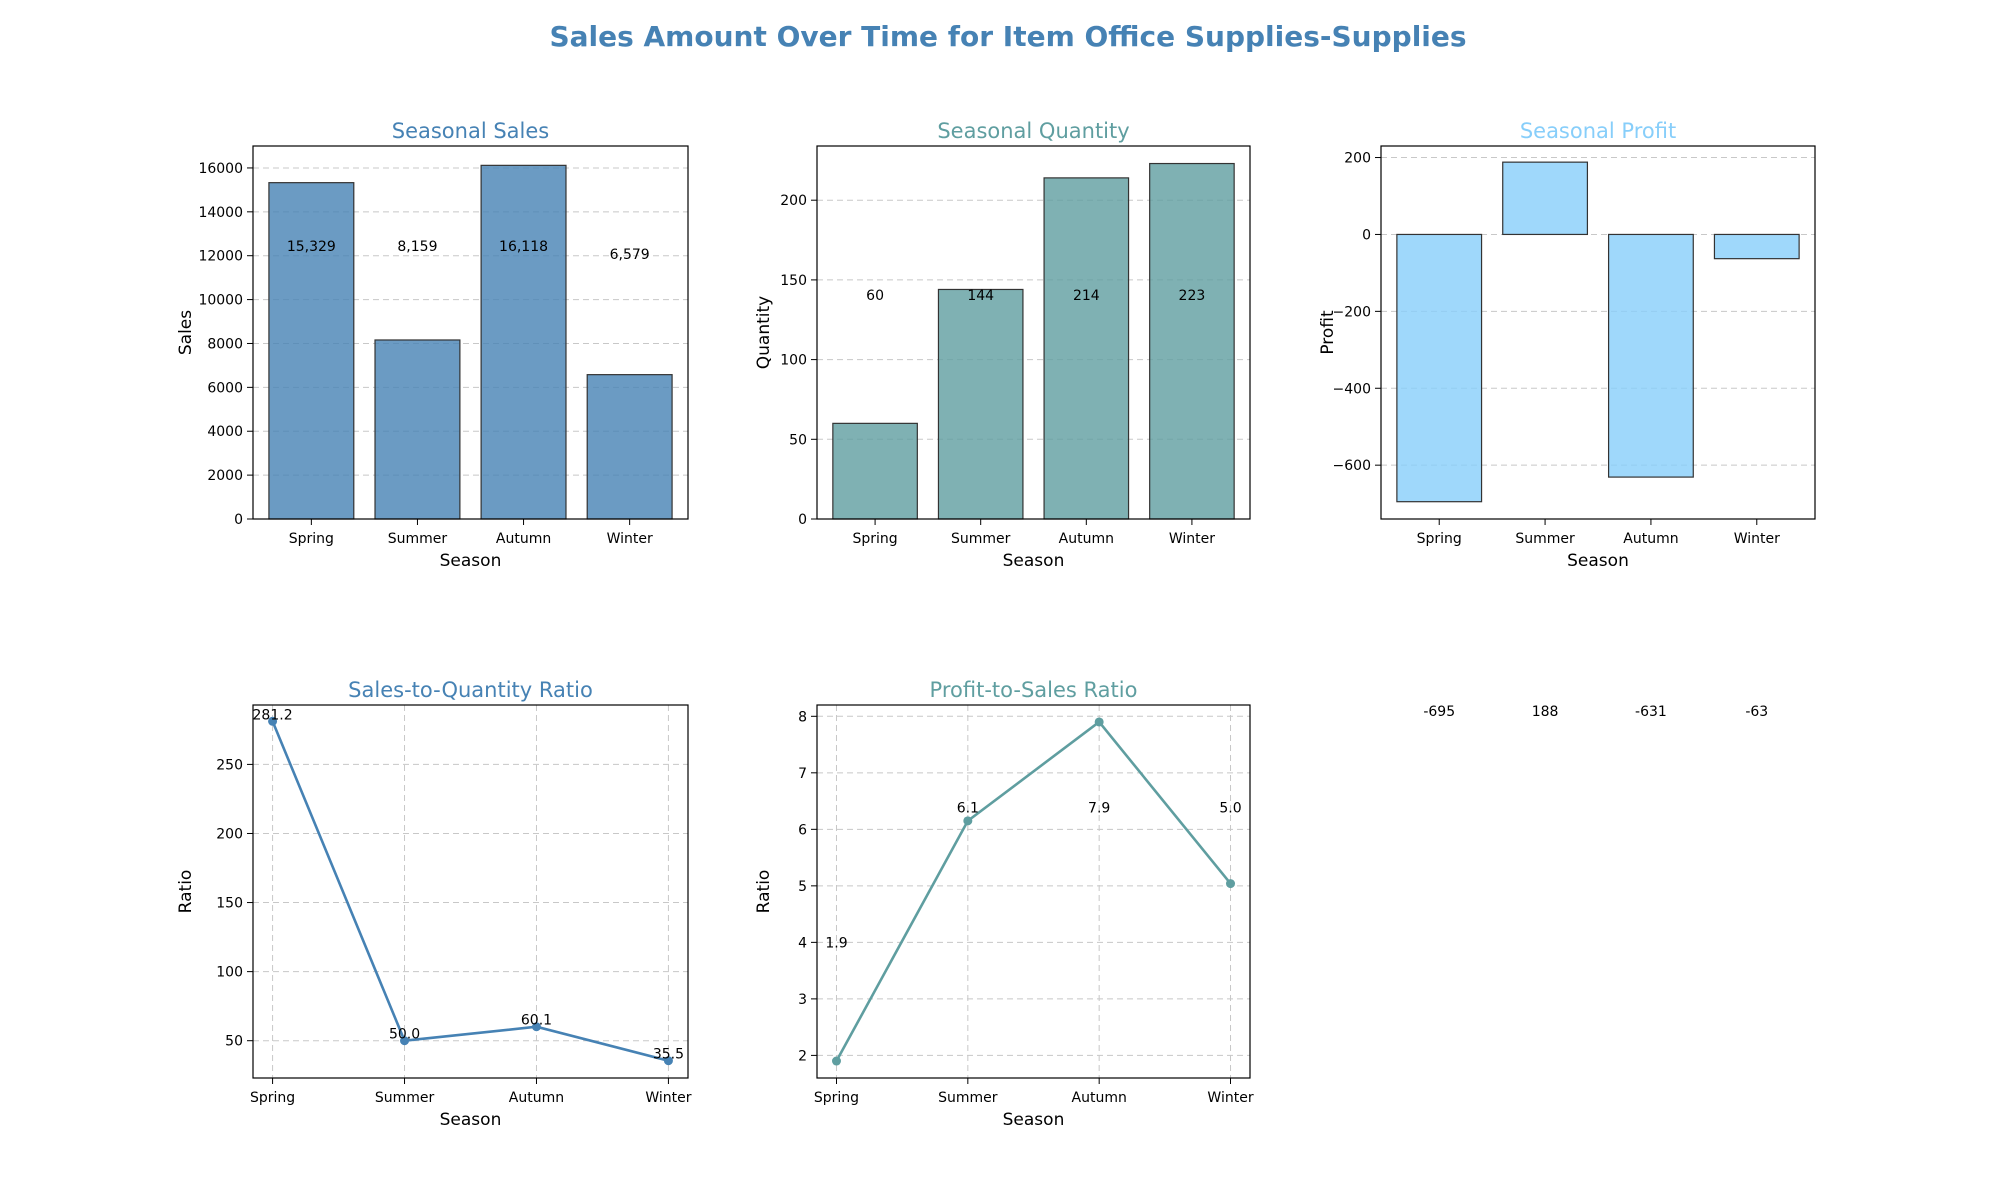 This screenshot has height=1200, width=2000. I want to click on y-tick-label: −400, so click(1352, 389).